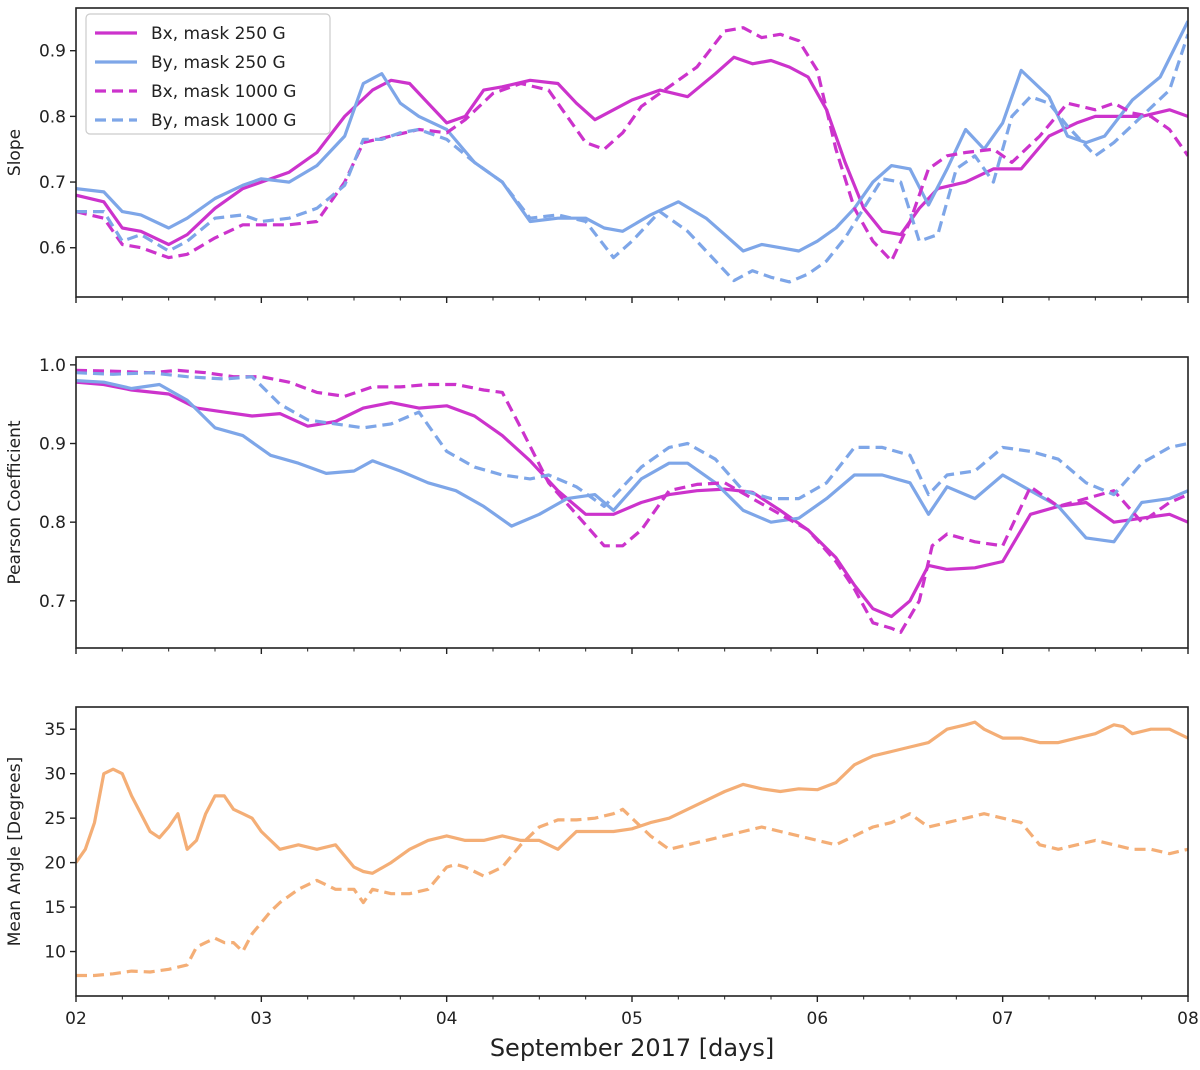  Describe the element at coordinates (223, 121) in the screenshot. I see `legend-label-3: By, mask 1000 G` at that location.